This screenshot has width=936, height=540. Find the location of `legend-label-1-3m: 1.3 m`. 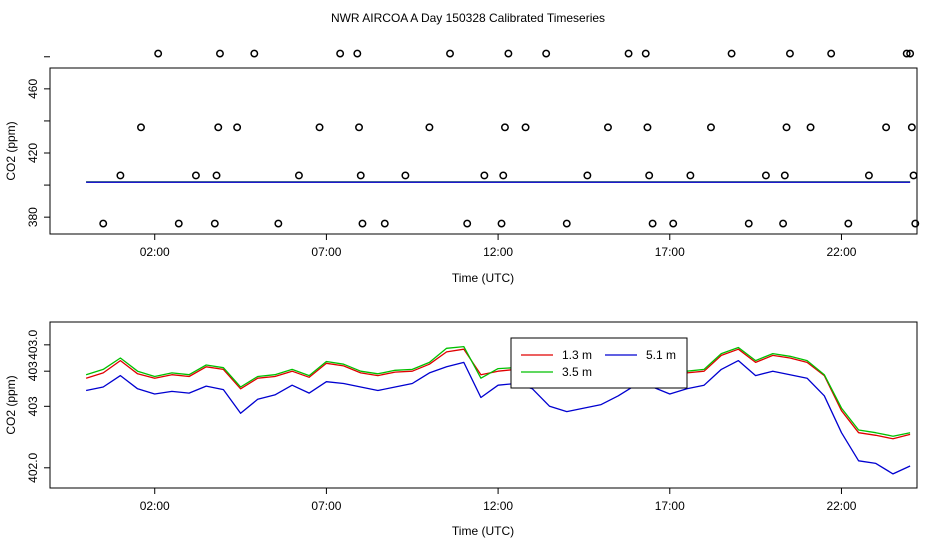

legend-label-1-3m: 1.3 m is located at coordinates (577, 355).